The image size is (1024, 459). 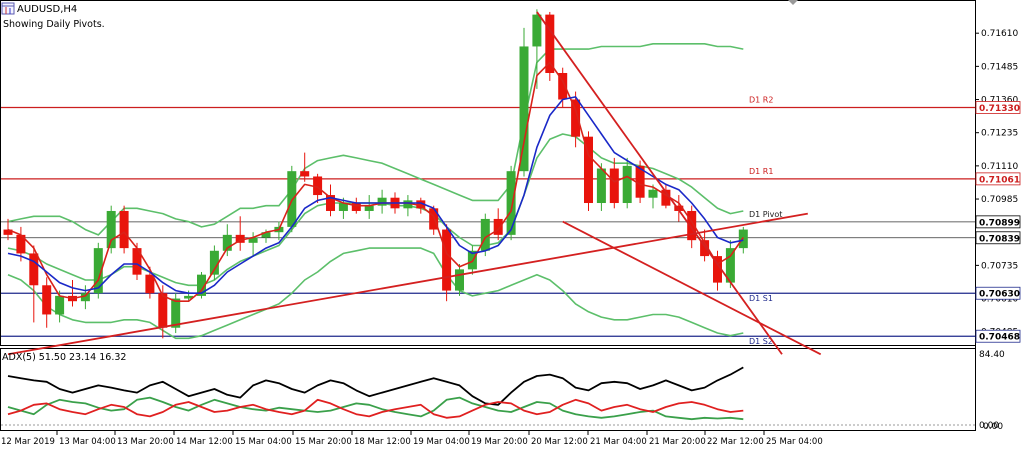 I want to click on time-tick-label: 18 Mar 12:00, so click(x=382, y=442).